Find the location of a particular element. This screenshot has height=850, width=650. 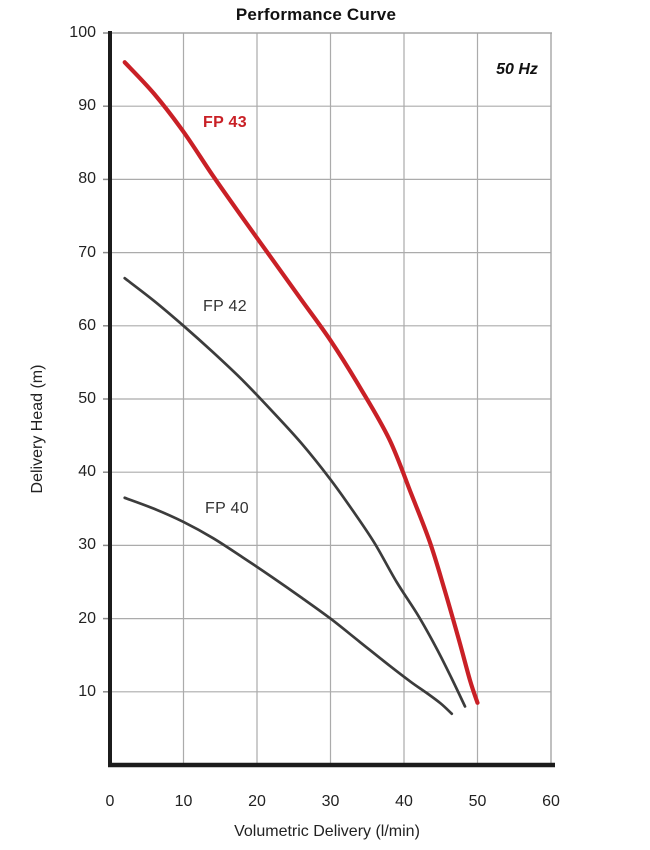

x-tick-label: 20 is located at coordinates (257, 801).